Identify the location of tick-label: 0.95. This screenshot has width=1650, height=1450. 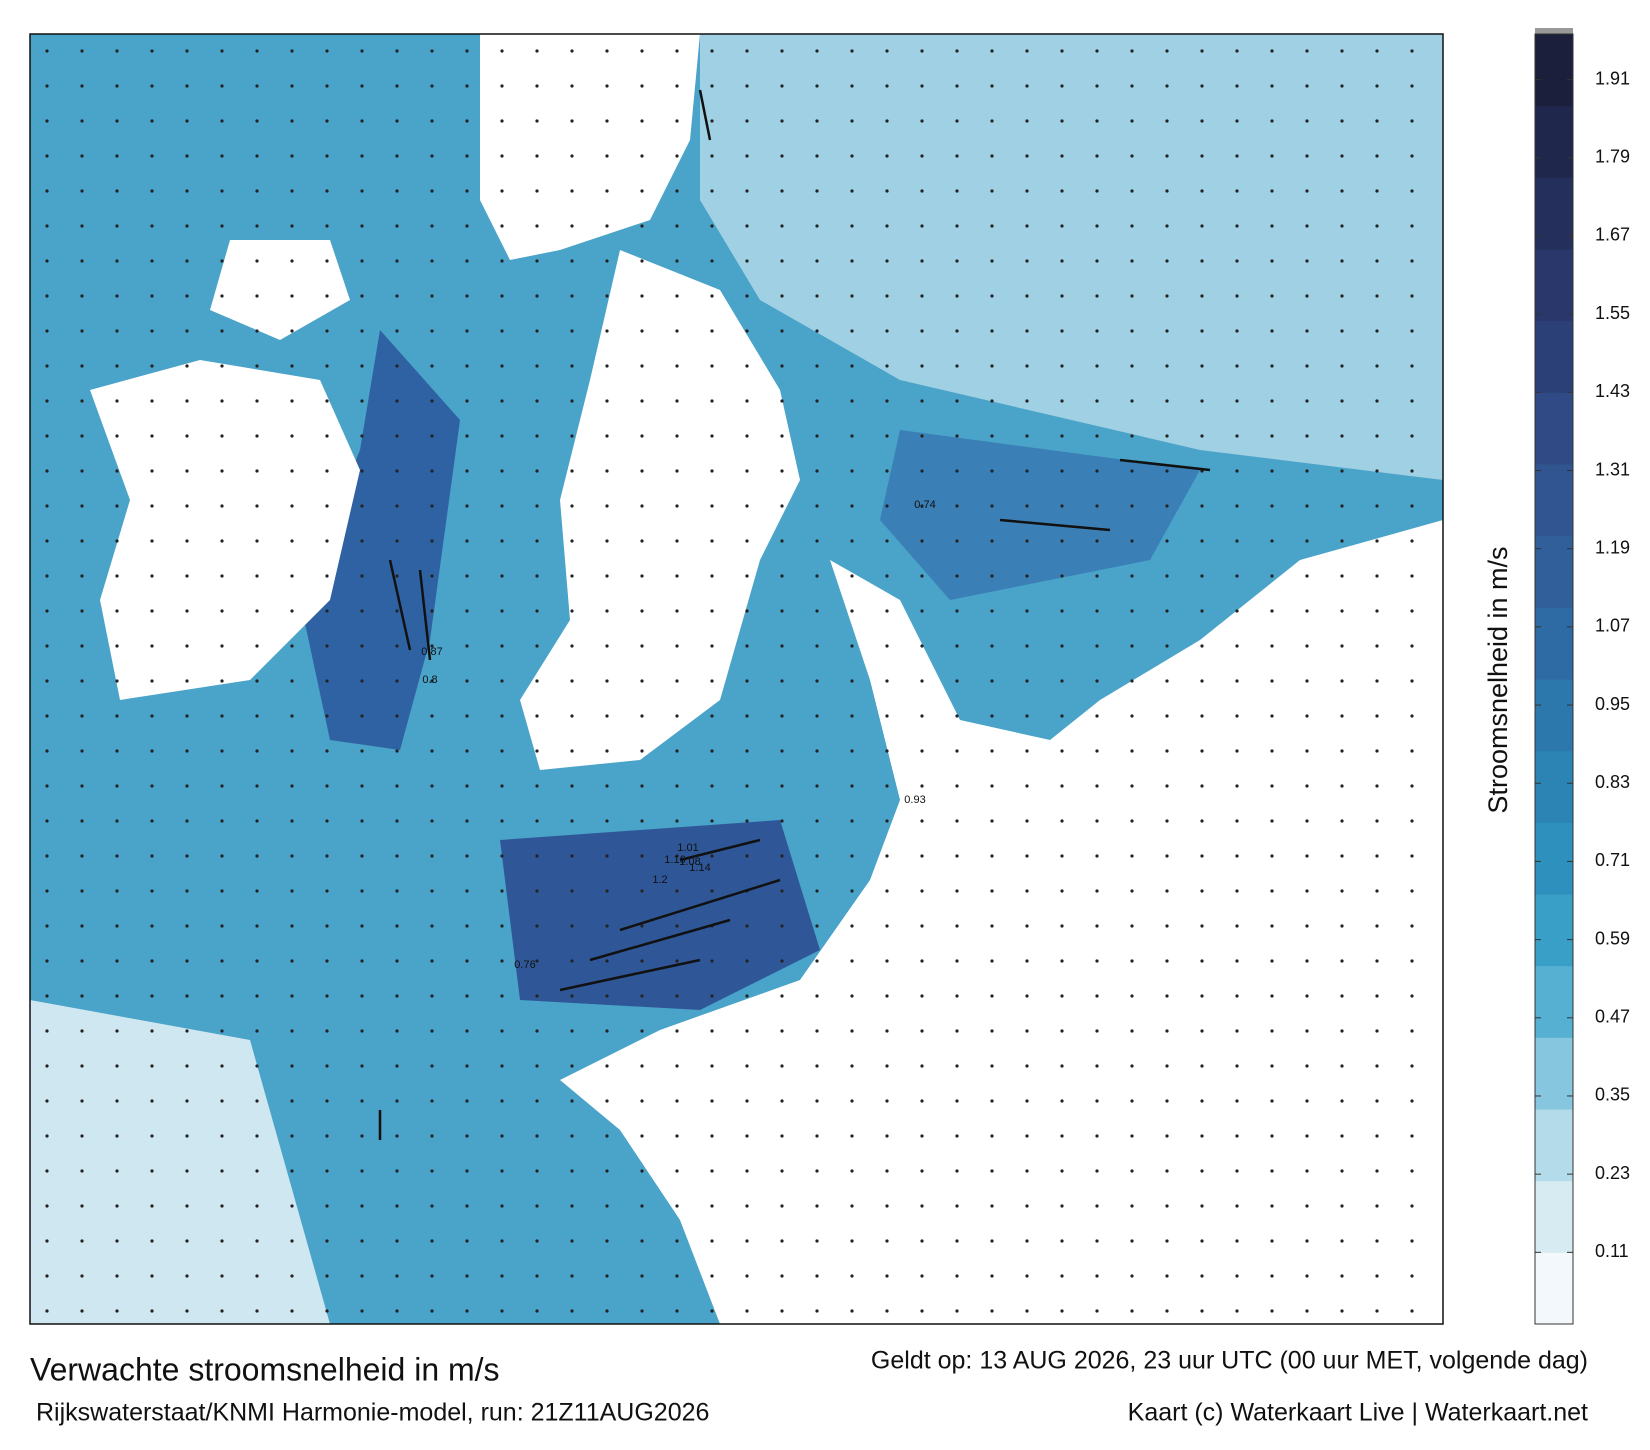
(1612, 704).